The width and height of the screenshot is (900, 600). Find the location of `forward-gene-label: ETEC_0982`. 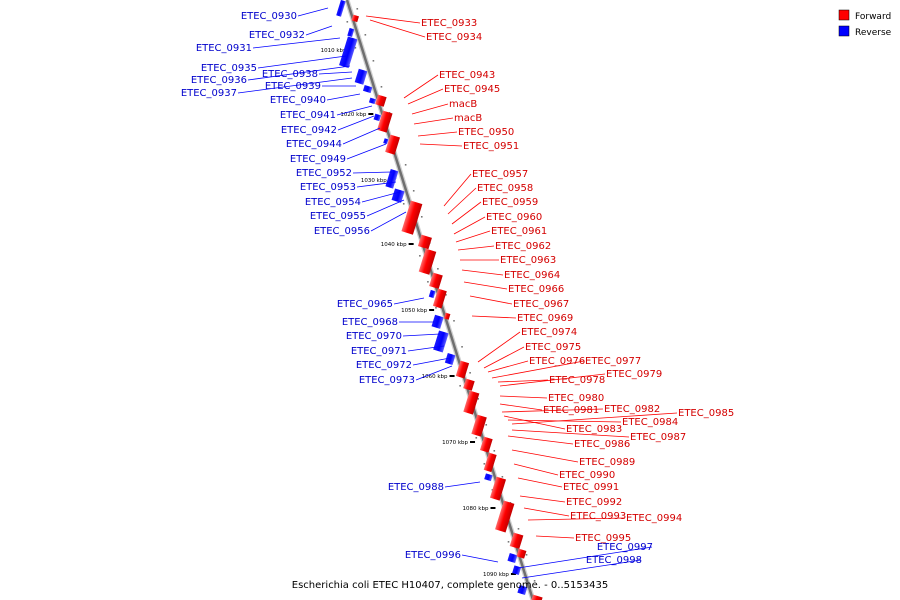

forward-gene-label: ETEC_0982 is located at coordinates (632, 409).